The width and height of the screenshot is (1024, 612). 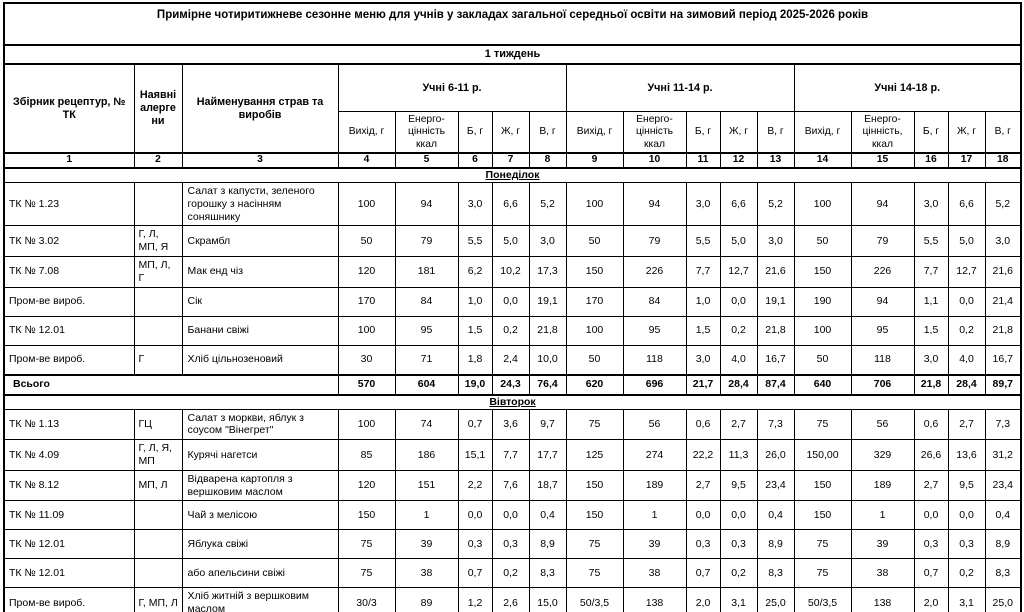 I want to click on column-number: 16, so click(x=931, y=160).